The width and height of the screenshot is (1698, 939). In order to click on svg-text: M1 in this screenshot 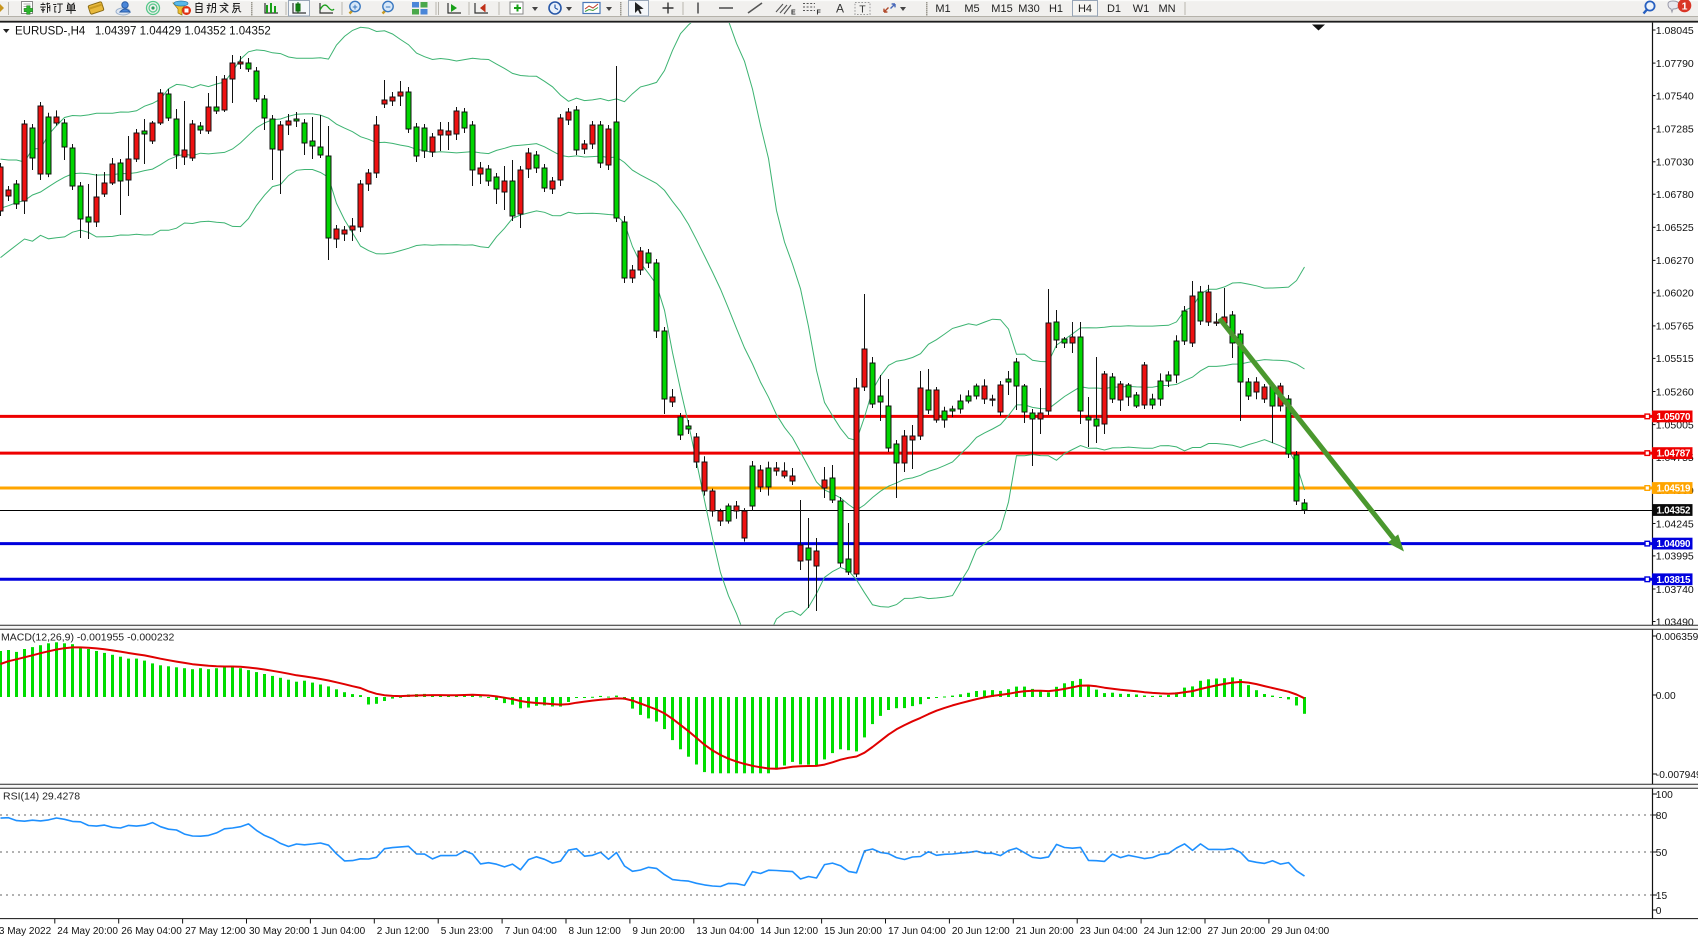, I will do `click(942, 9)`.